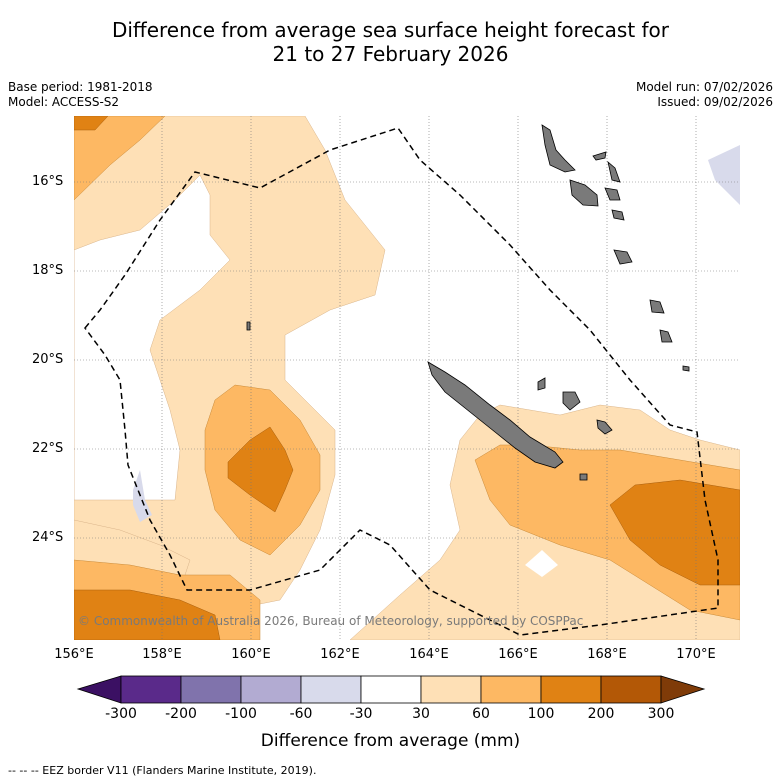  What do you see at coordinates (48, 448) in the screenshot?
I see `lat-label: 22°S` at bounding box center [48, 448].